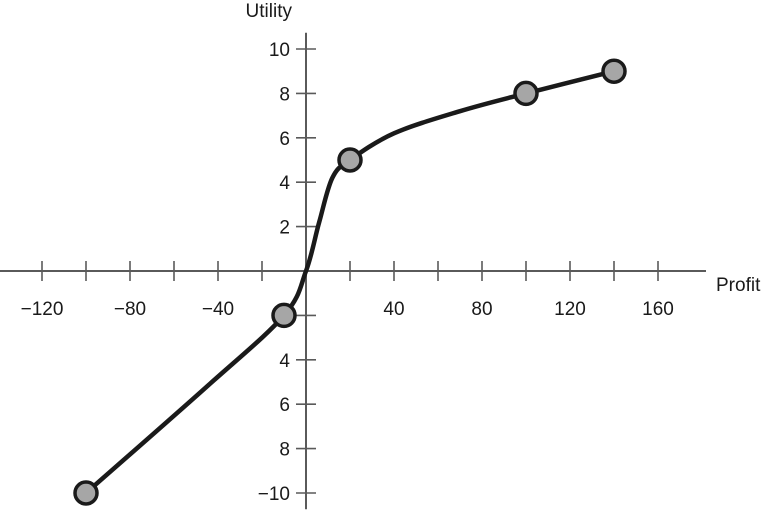 The width and height of the screenshot is (777, 516). Describe the element at coordinates (274, 494) in the screenshot. I see `y-tick-label: −10` at that location.